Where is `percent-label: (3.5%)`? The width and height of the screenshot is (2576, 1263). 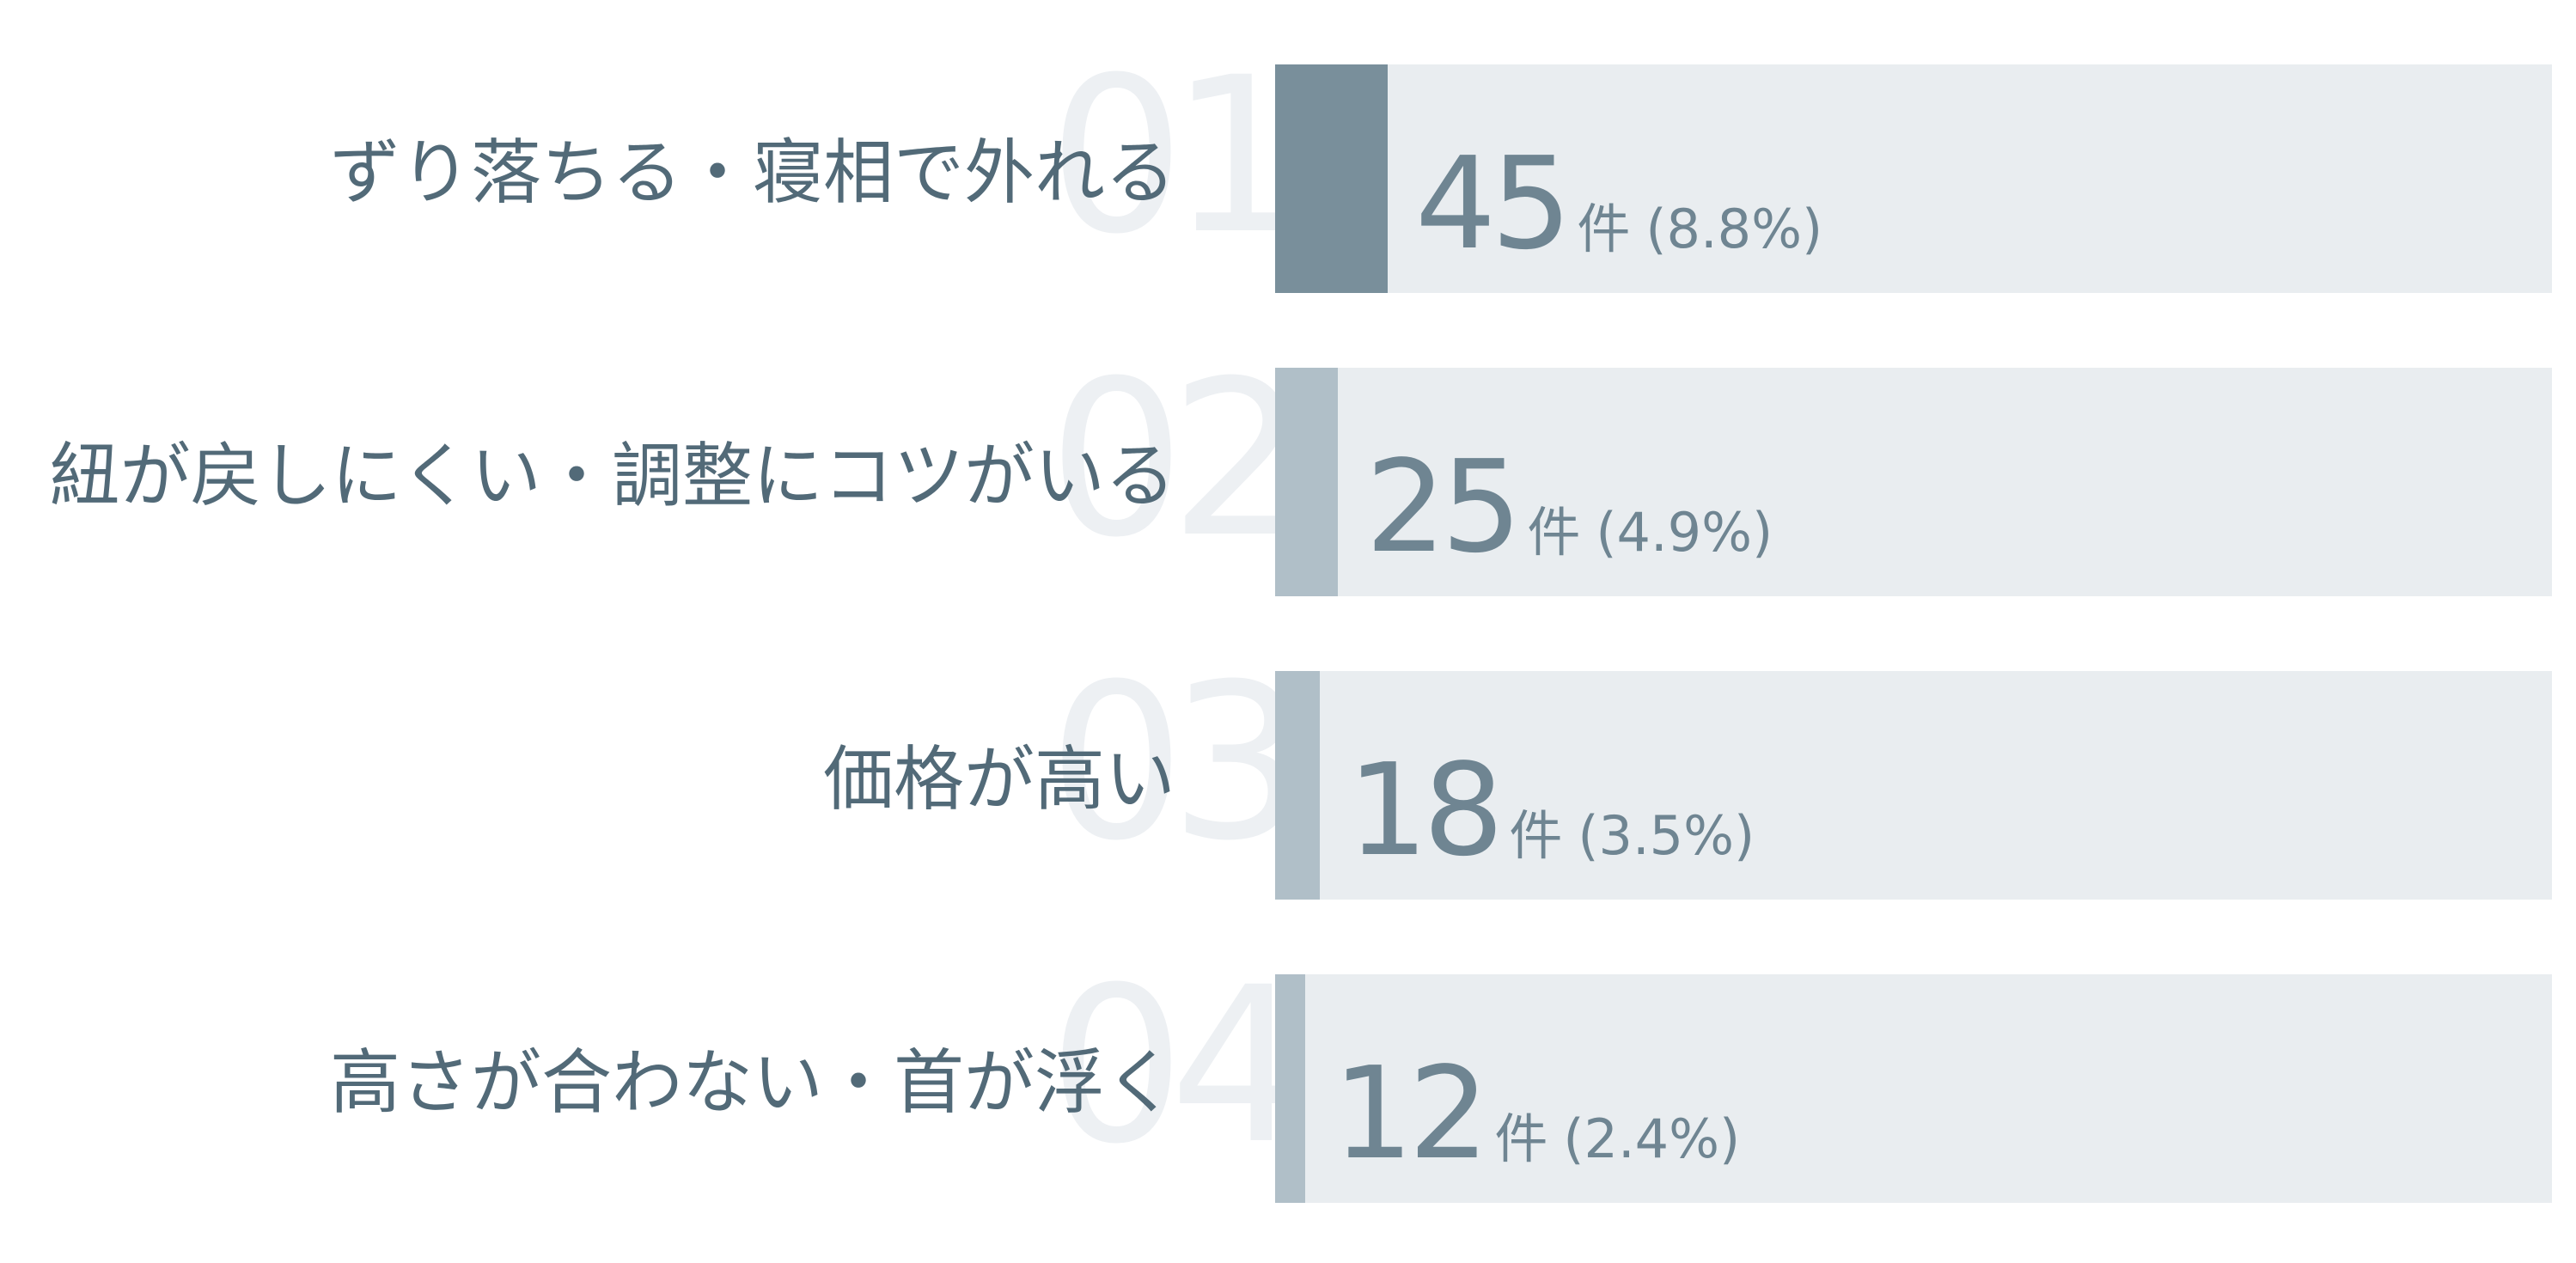 percent-label: (3.5%) is located at coordinates (1666, 835).